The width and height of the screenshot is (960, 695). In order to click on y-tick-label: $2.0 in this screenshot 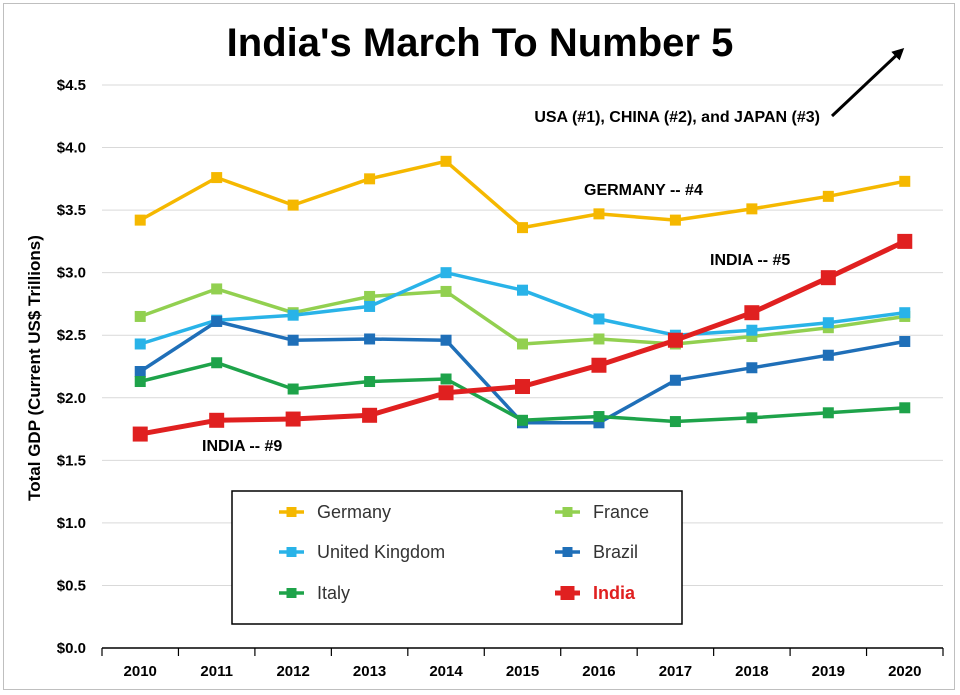, I will do `click(71, 398)`.